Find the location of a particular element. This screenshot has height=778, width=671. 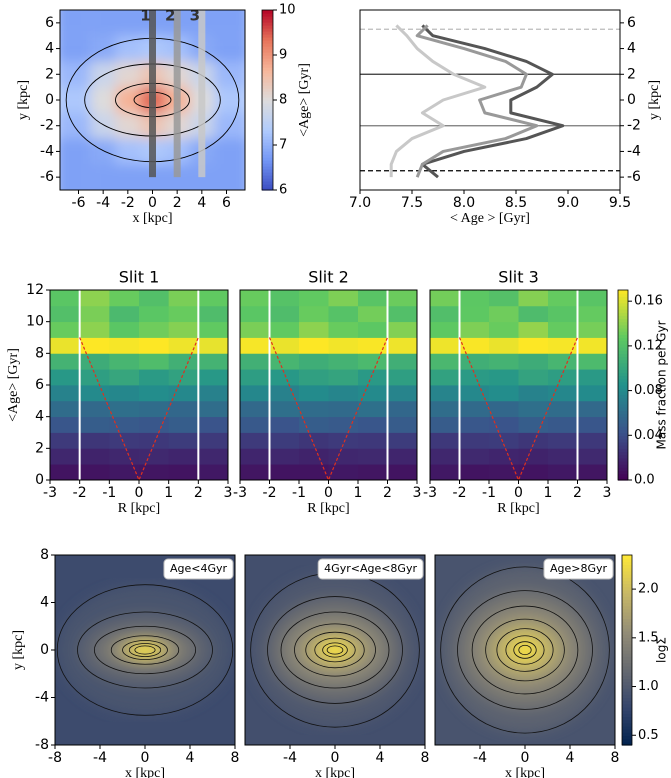

x-tick-label: 4 is located at coordinates (380, 758).